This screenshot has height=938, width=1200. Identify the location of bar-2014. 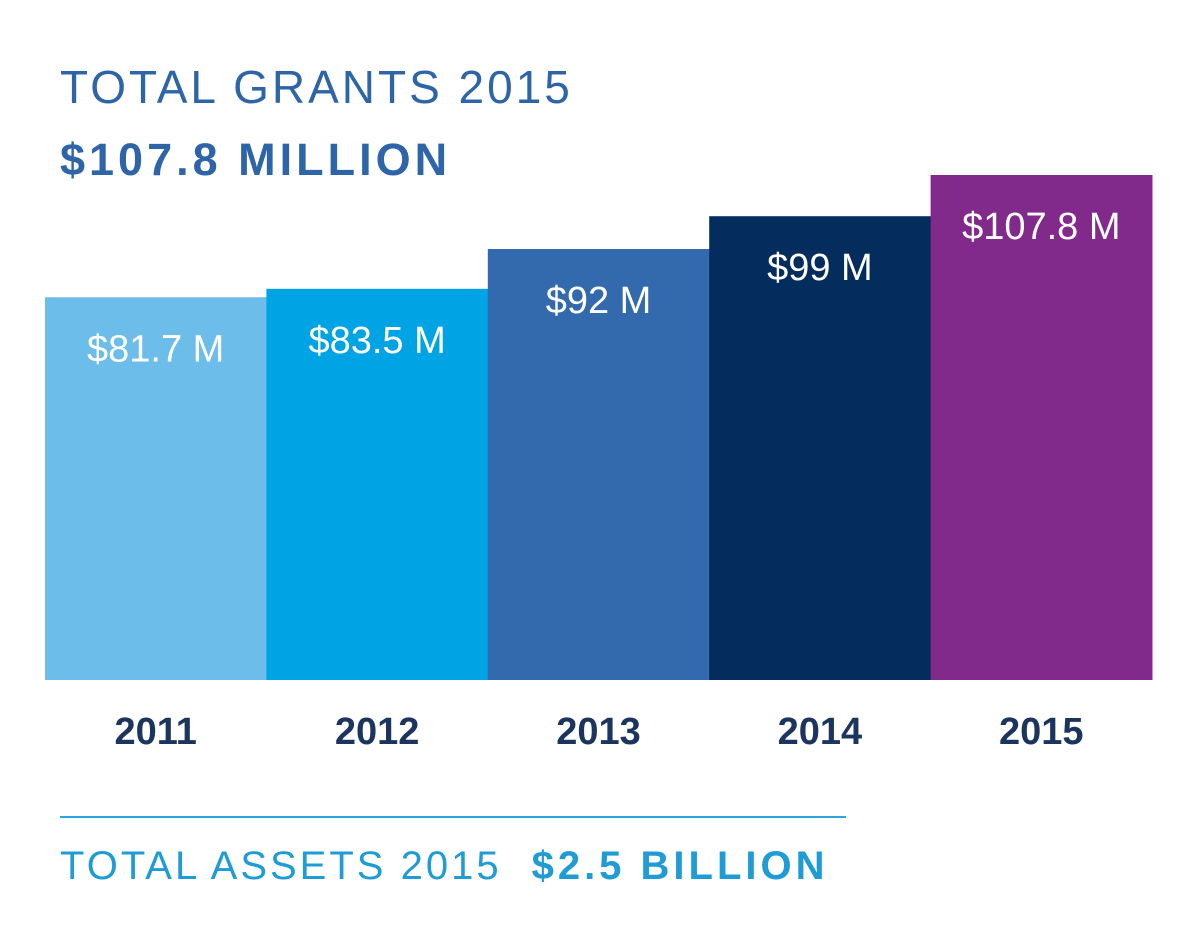
(820, 448).